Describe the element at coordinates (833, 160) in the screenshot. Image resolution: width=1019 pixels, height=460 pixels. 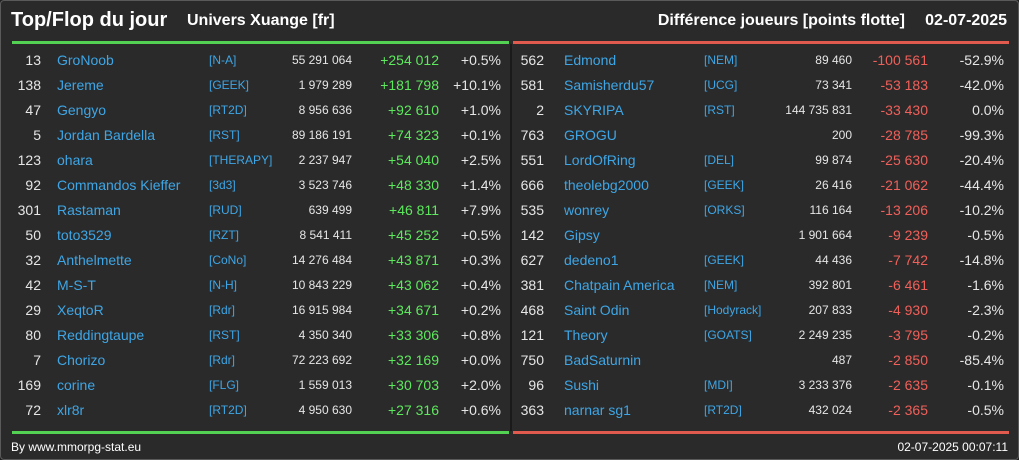
I see `fleet-points: 99 874` at that location.